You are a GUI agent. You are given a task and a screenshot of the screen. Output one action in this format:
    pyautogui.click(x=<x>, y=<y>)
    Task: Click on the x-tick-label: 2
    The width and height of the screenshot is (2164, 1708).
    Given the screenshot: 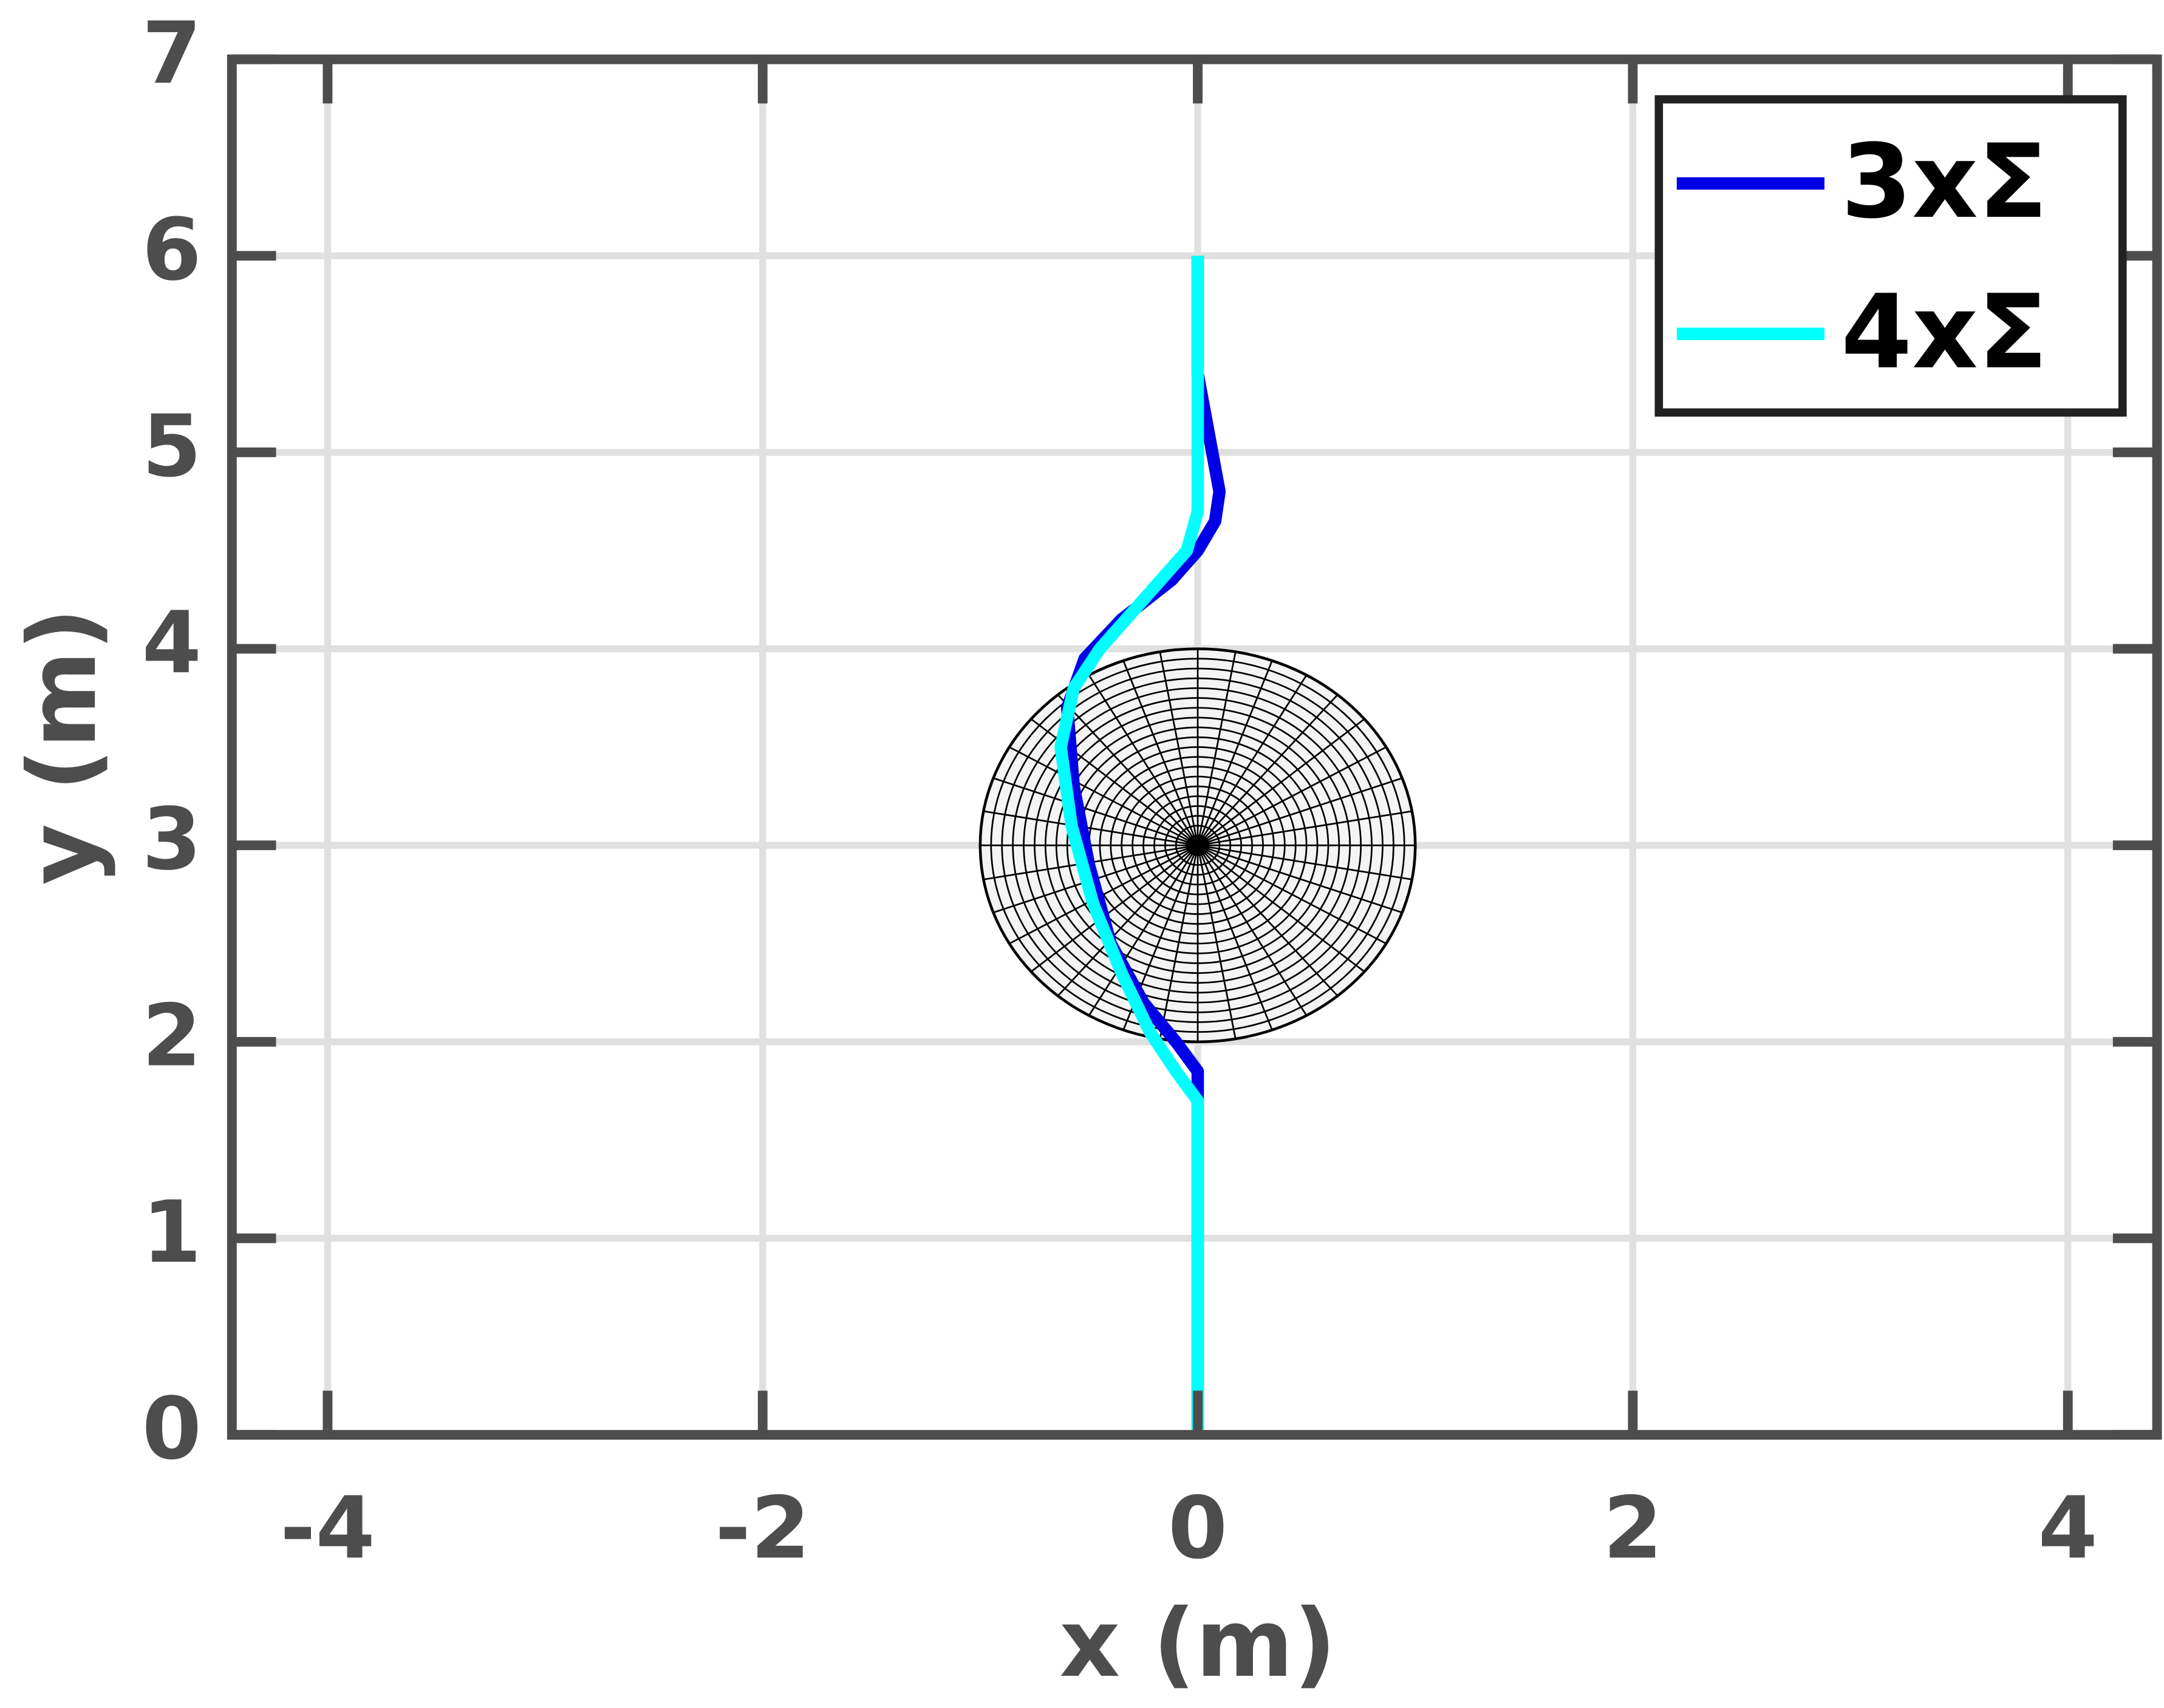 What is the action you would take?
    pyautogui.click(x=1632, y=1528)
    